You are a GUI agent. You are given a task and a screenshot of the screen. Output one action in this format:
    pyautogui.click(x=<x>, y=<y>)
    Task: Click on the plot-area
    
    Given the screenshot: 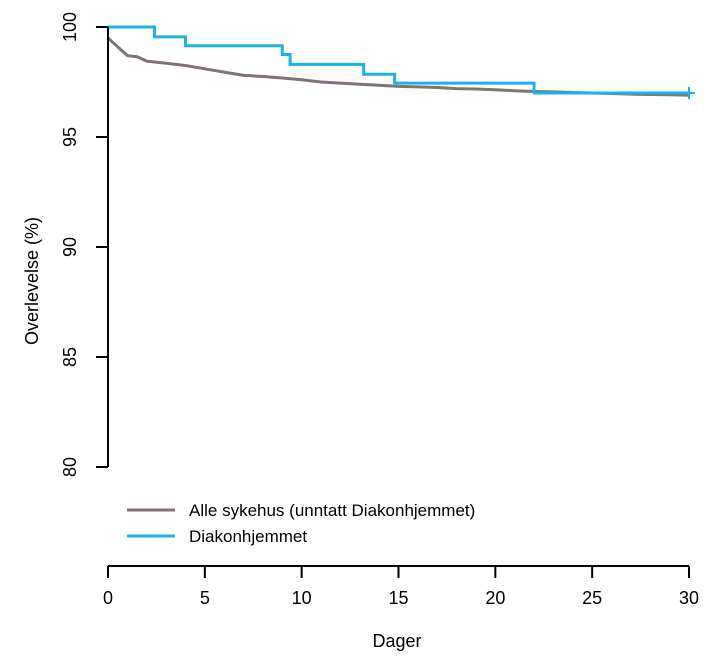 What is the action you would take?
    pyautogui.click(x=400, y=62)
    